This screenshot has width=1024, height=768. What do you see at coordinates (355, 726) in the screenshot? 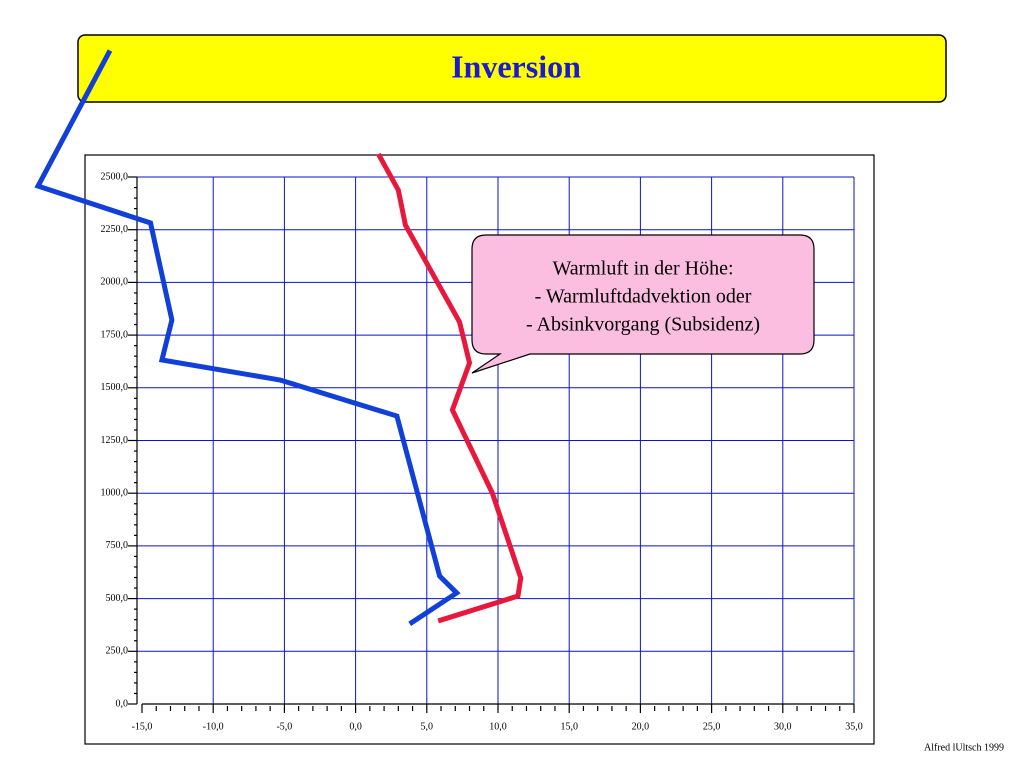
I see `x-tick-label: 0,0` at bounding box center [355, 726].